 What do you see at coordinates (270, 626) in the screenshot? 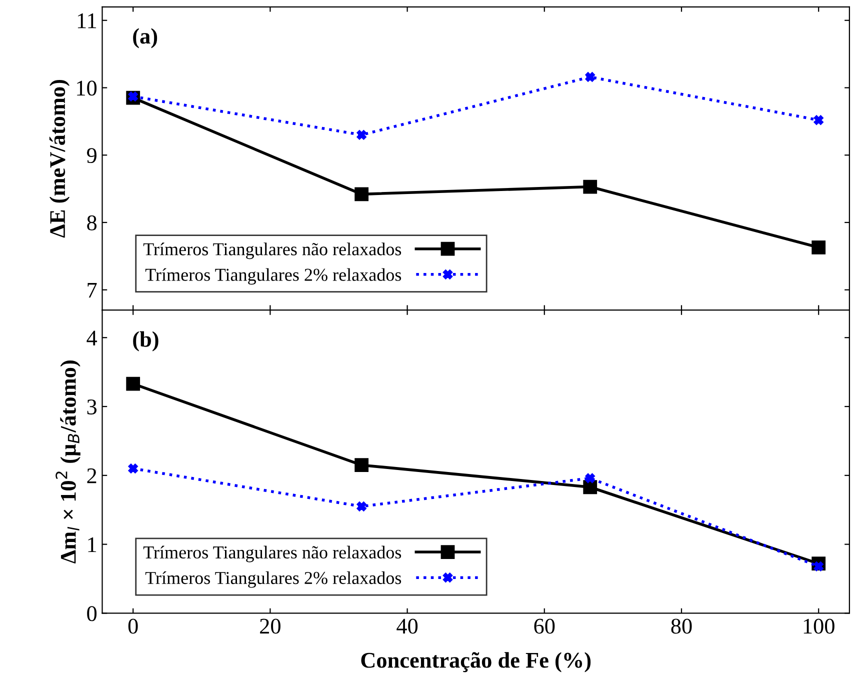
I see `x-tick-label: 20` at bounding box center [270, 626].